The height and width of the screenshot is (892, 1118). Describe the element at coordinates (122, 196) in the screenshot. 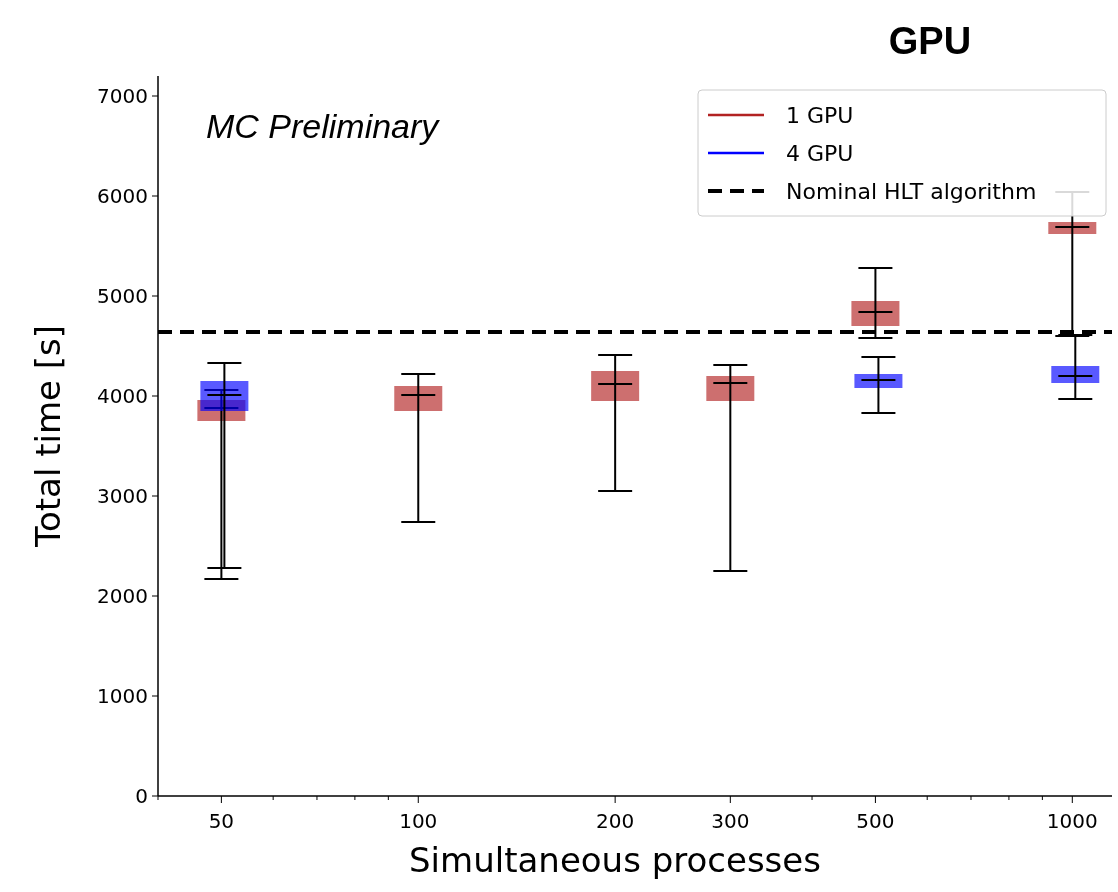

I see `y-tick-label: 6000` at that location.